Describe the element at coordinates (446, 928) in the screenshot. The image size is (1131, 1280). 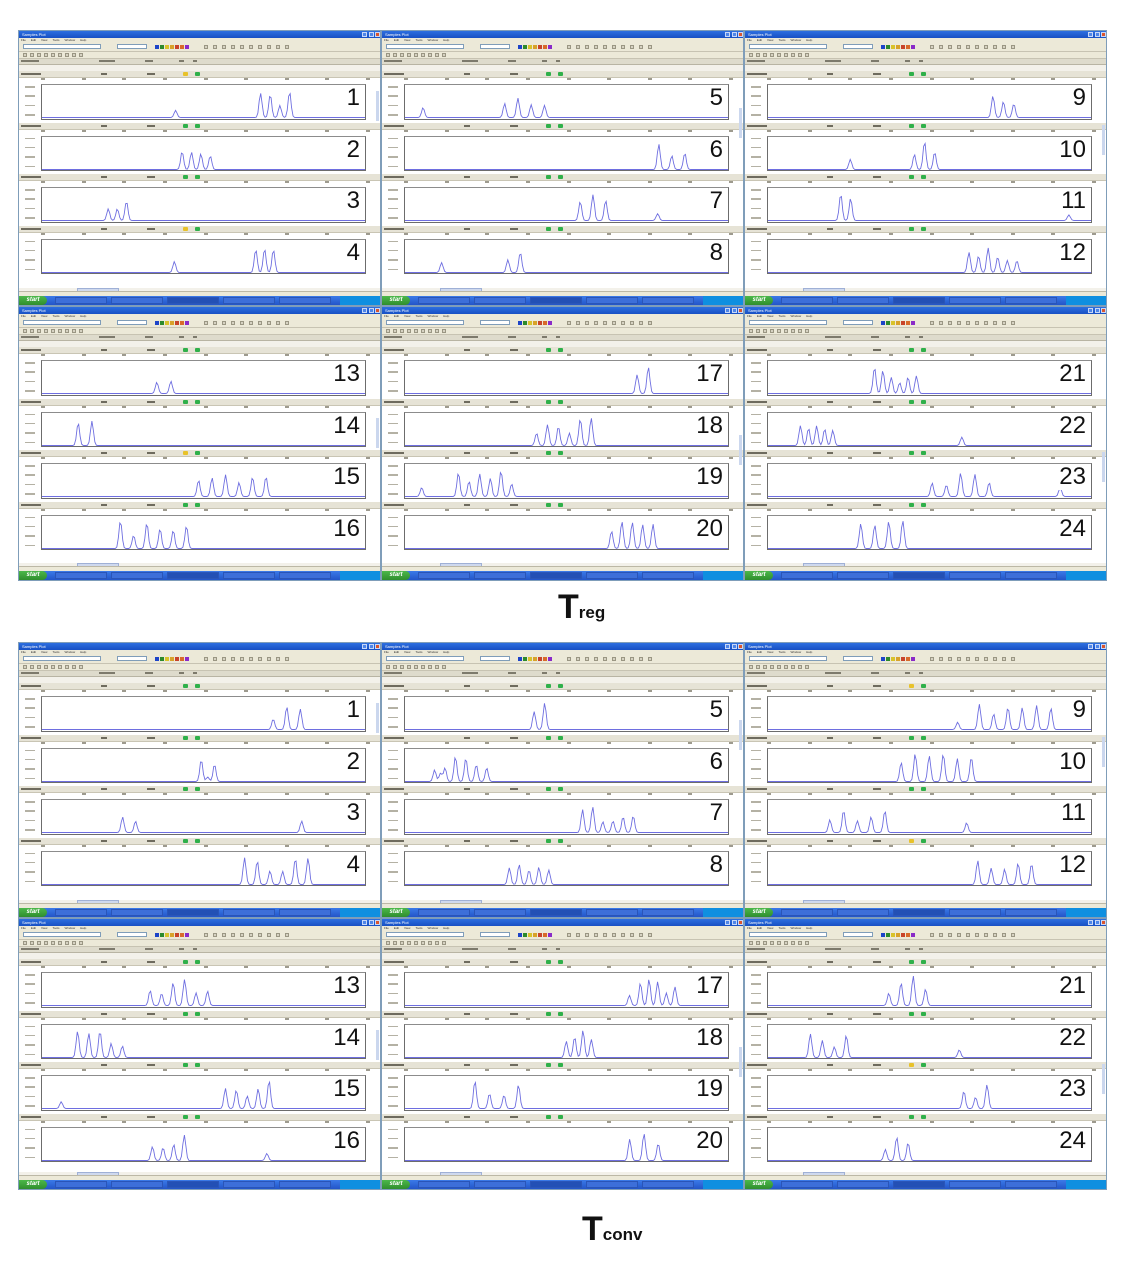
I see `menu-item: Help` at that location.